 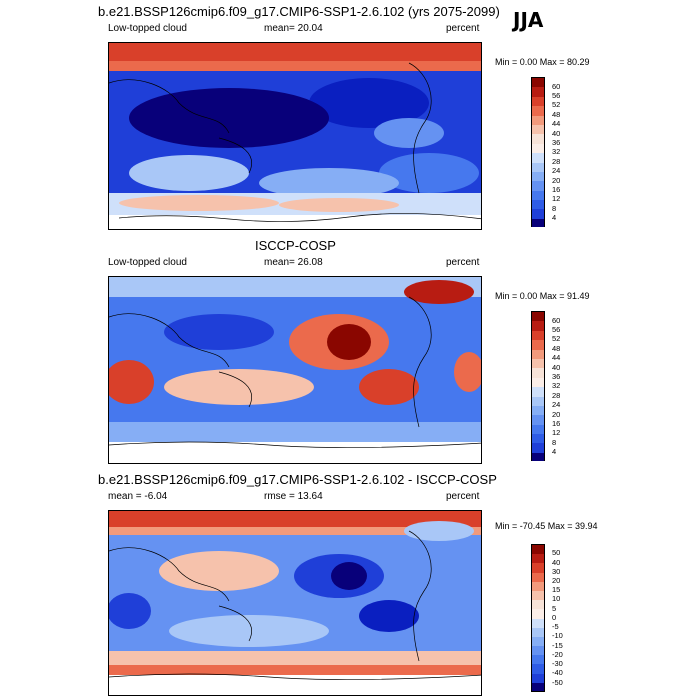 I want to click on colorbar-tick: -50, so click(x=557, y=682).